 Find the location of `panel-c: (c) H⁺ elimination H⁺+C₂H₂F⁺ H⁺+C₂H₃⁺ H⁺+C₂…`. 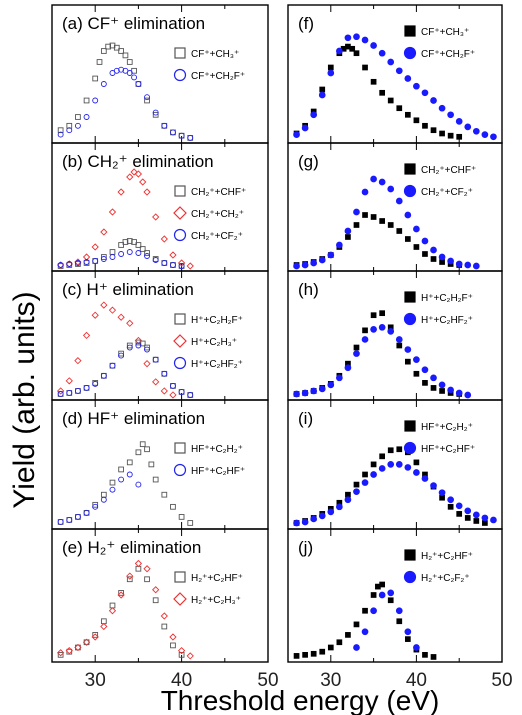

panel-c: (c) H⁺ elimination H⁺+C₂H₂F⁺ H⁺+C₂H₃⁺ H⁺+C₂… is located at coordinates (160, 335).